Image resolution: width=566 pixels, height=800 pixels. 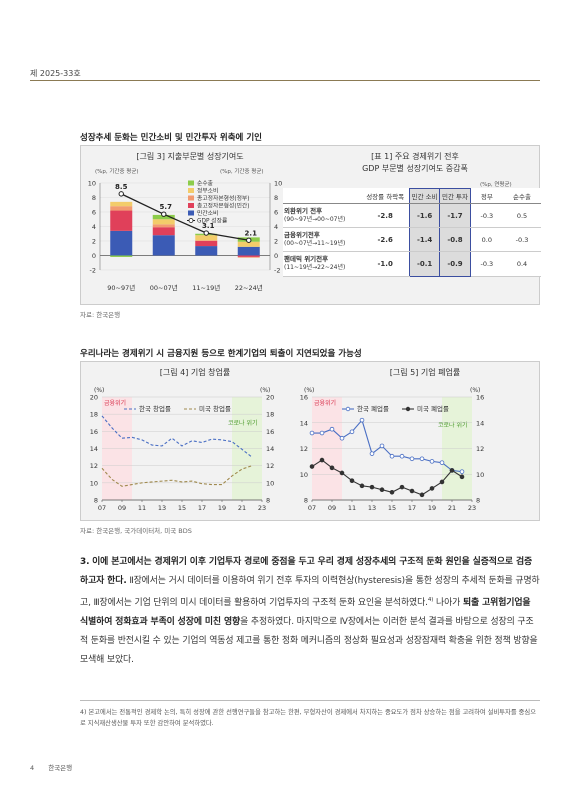 What do you see at coordinates (373, 408) in the screenshot?
I see `legend-label: 한국 폐업률` at bounding box center [373, 408].